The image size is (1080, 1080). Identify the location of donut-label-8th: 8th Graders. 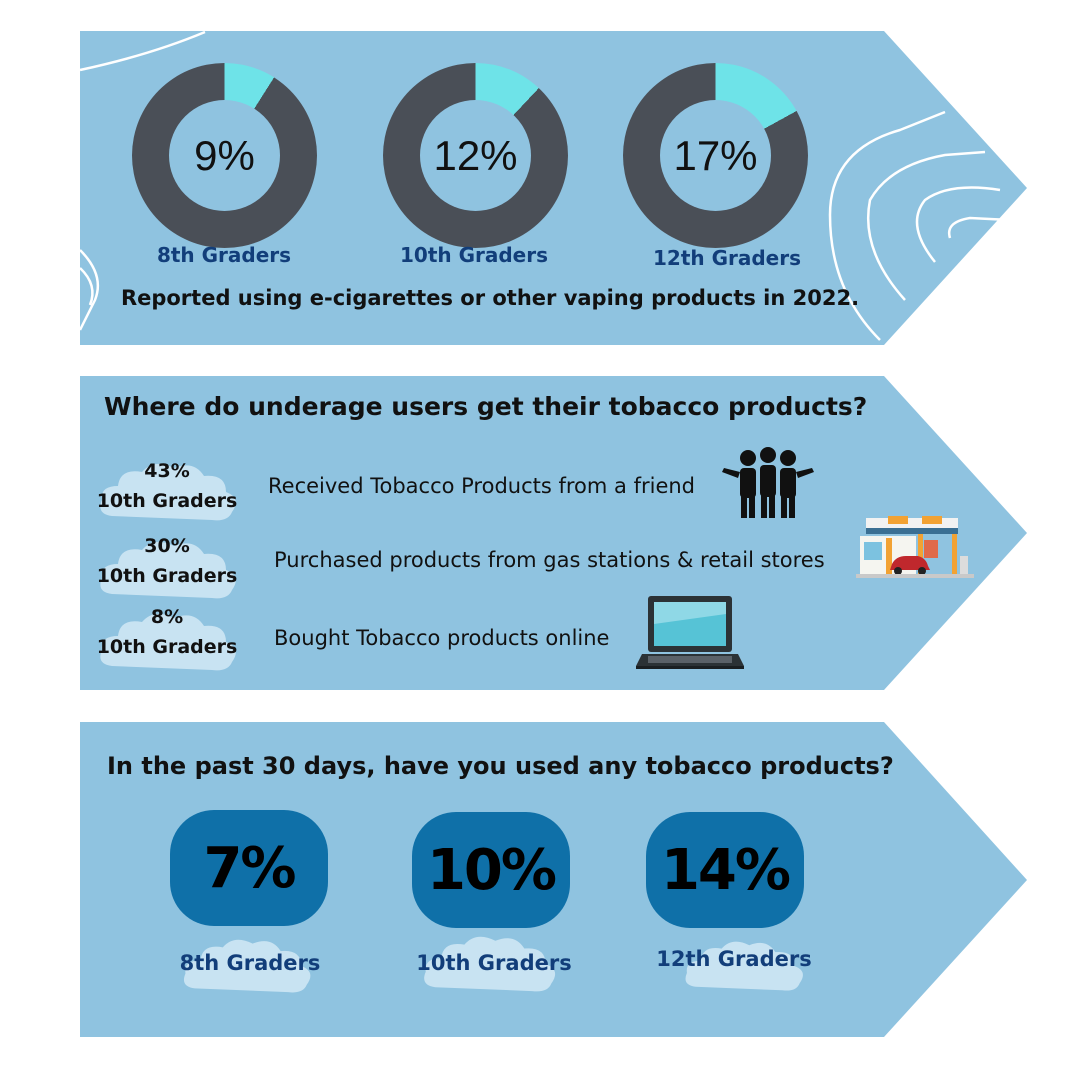
(224, 255).